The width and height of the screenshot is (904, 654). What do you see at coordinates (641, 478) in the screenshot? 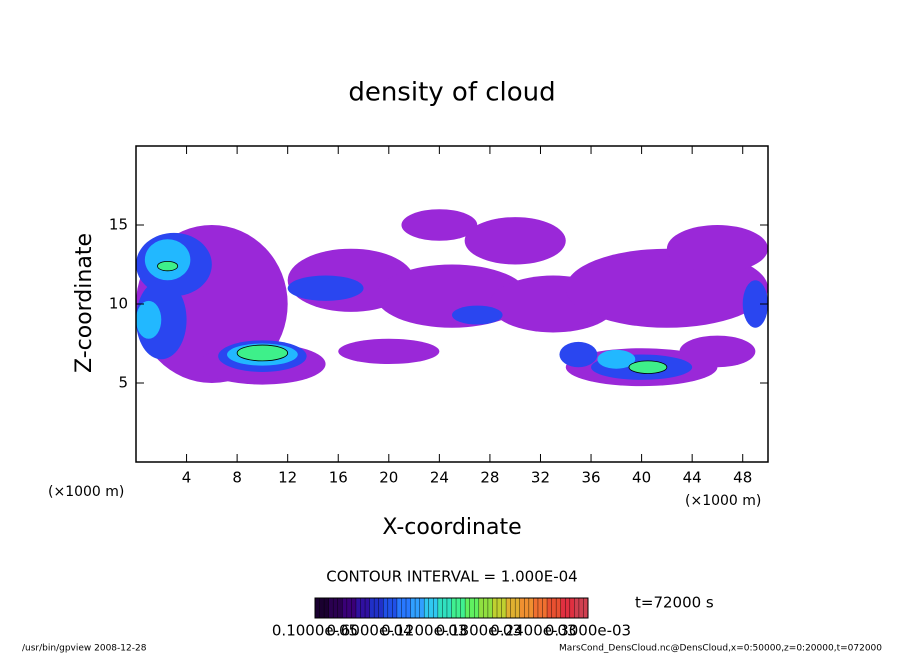
I see `x-tick-label: 40` at bounding box center [641, 478].